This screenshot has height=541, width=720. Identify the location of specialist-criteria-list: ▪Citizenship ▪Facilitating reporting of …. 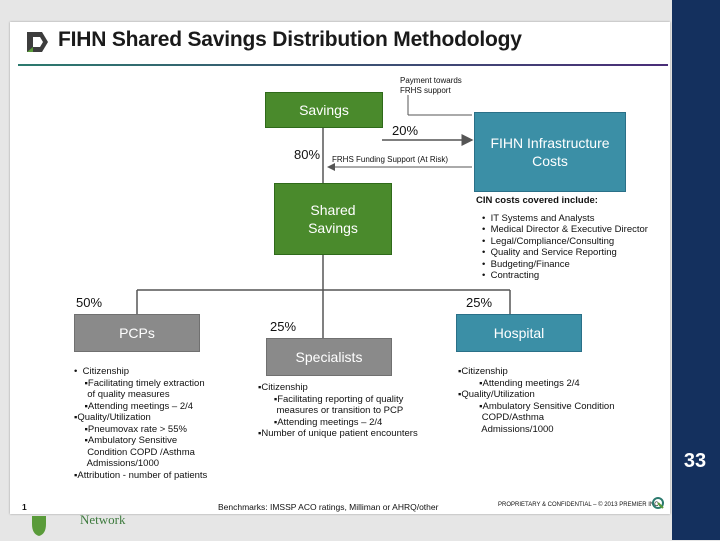
(338, 411).